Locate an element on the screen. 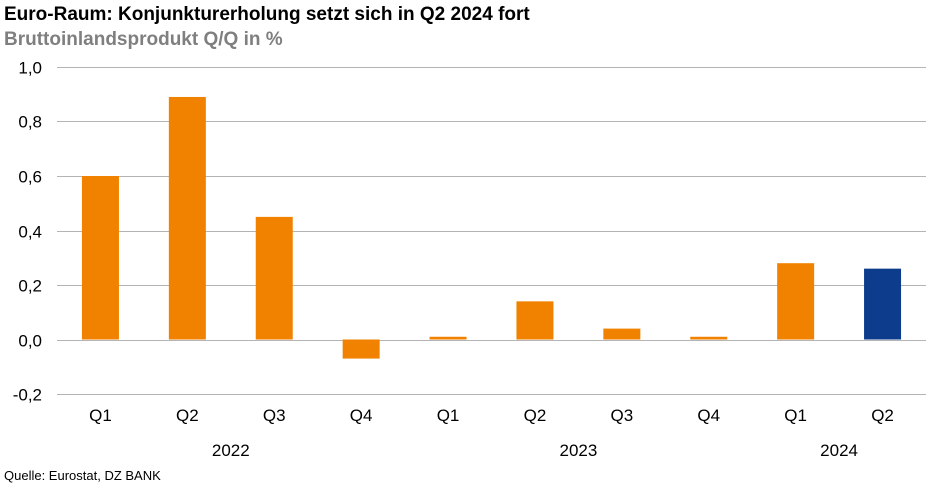  y-tick-label: -0,2 is located at coordinates (27, 395).